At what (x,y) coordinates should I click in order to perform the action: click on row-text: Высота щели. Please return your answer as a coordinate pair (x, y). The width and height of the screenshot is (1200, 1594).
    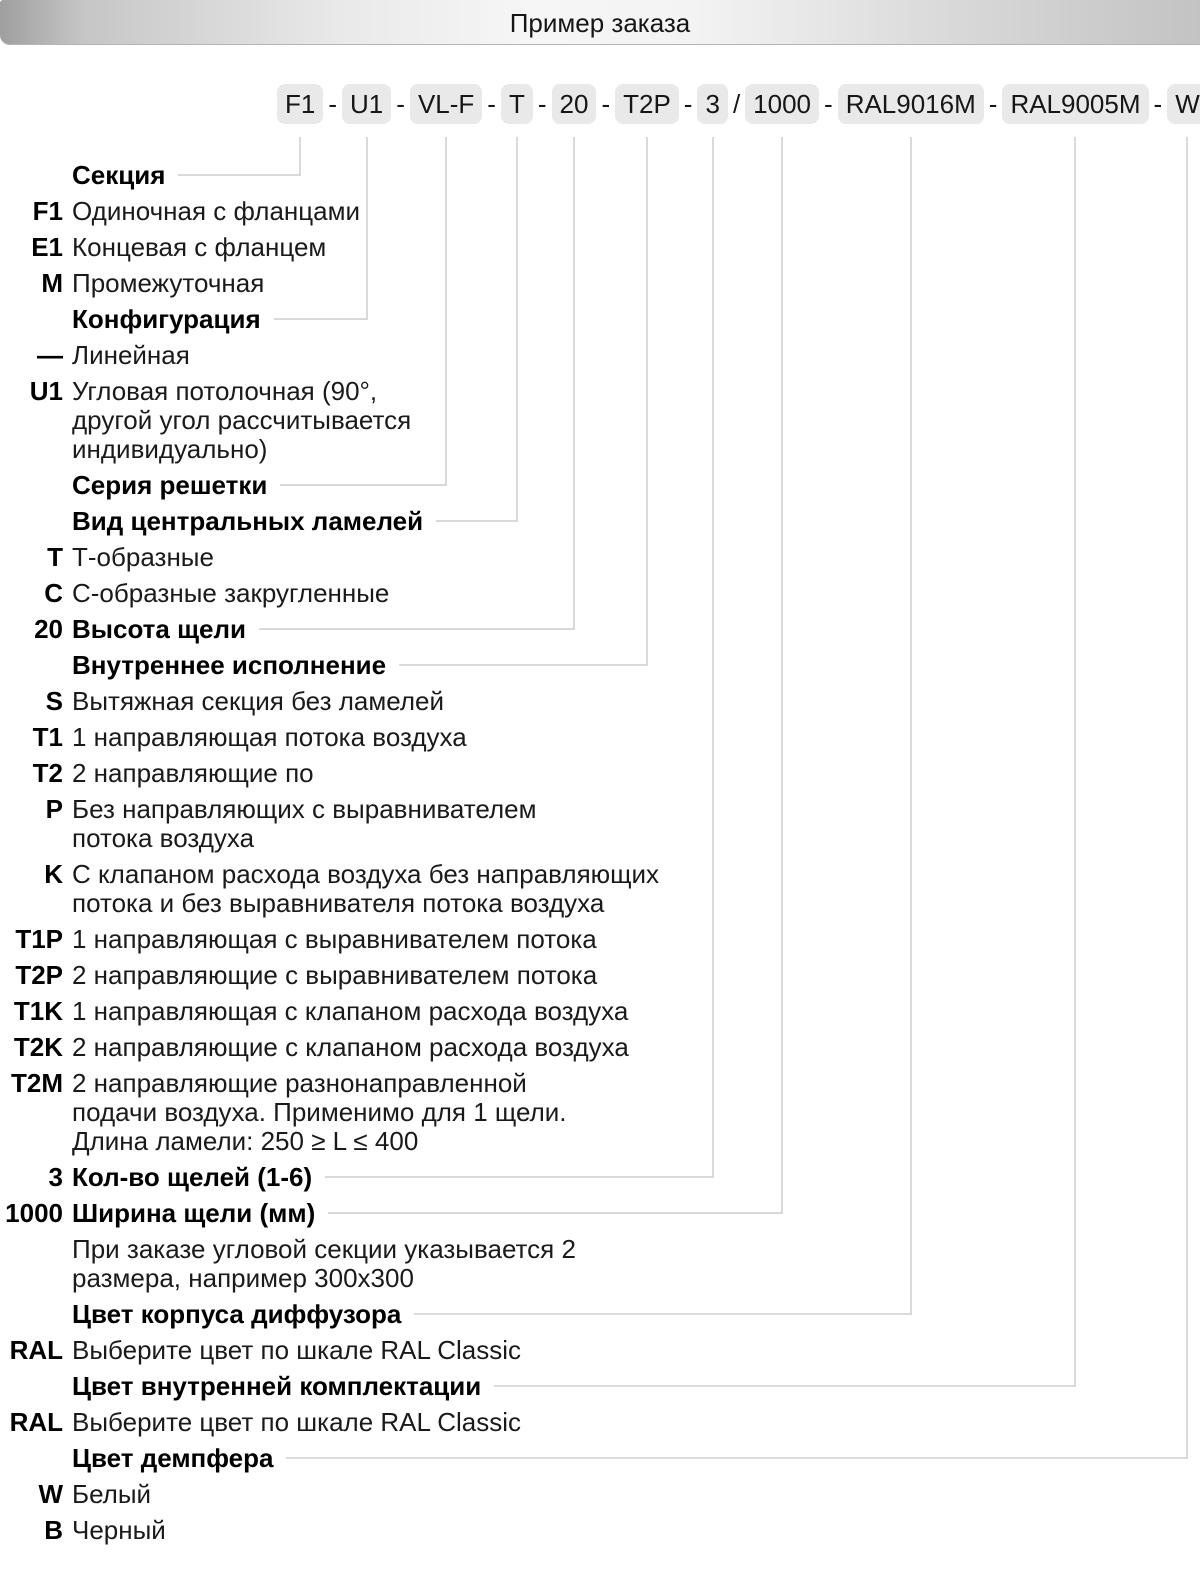
    Looking at the image, I should click on (159, 628).